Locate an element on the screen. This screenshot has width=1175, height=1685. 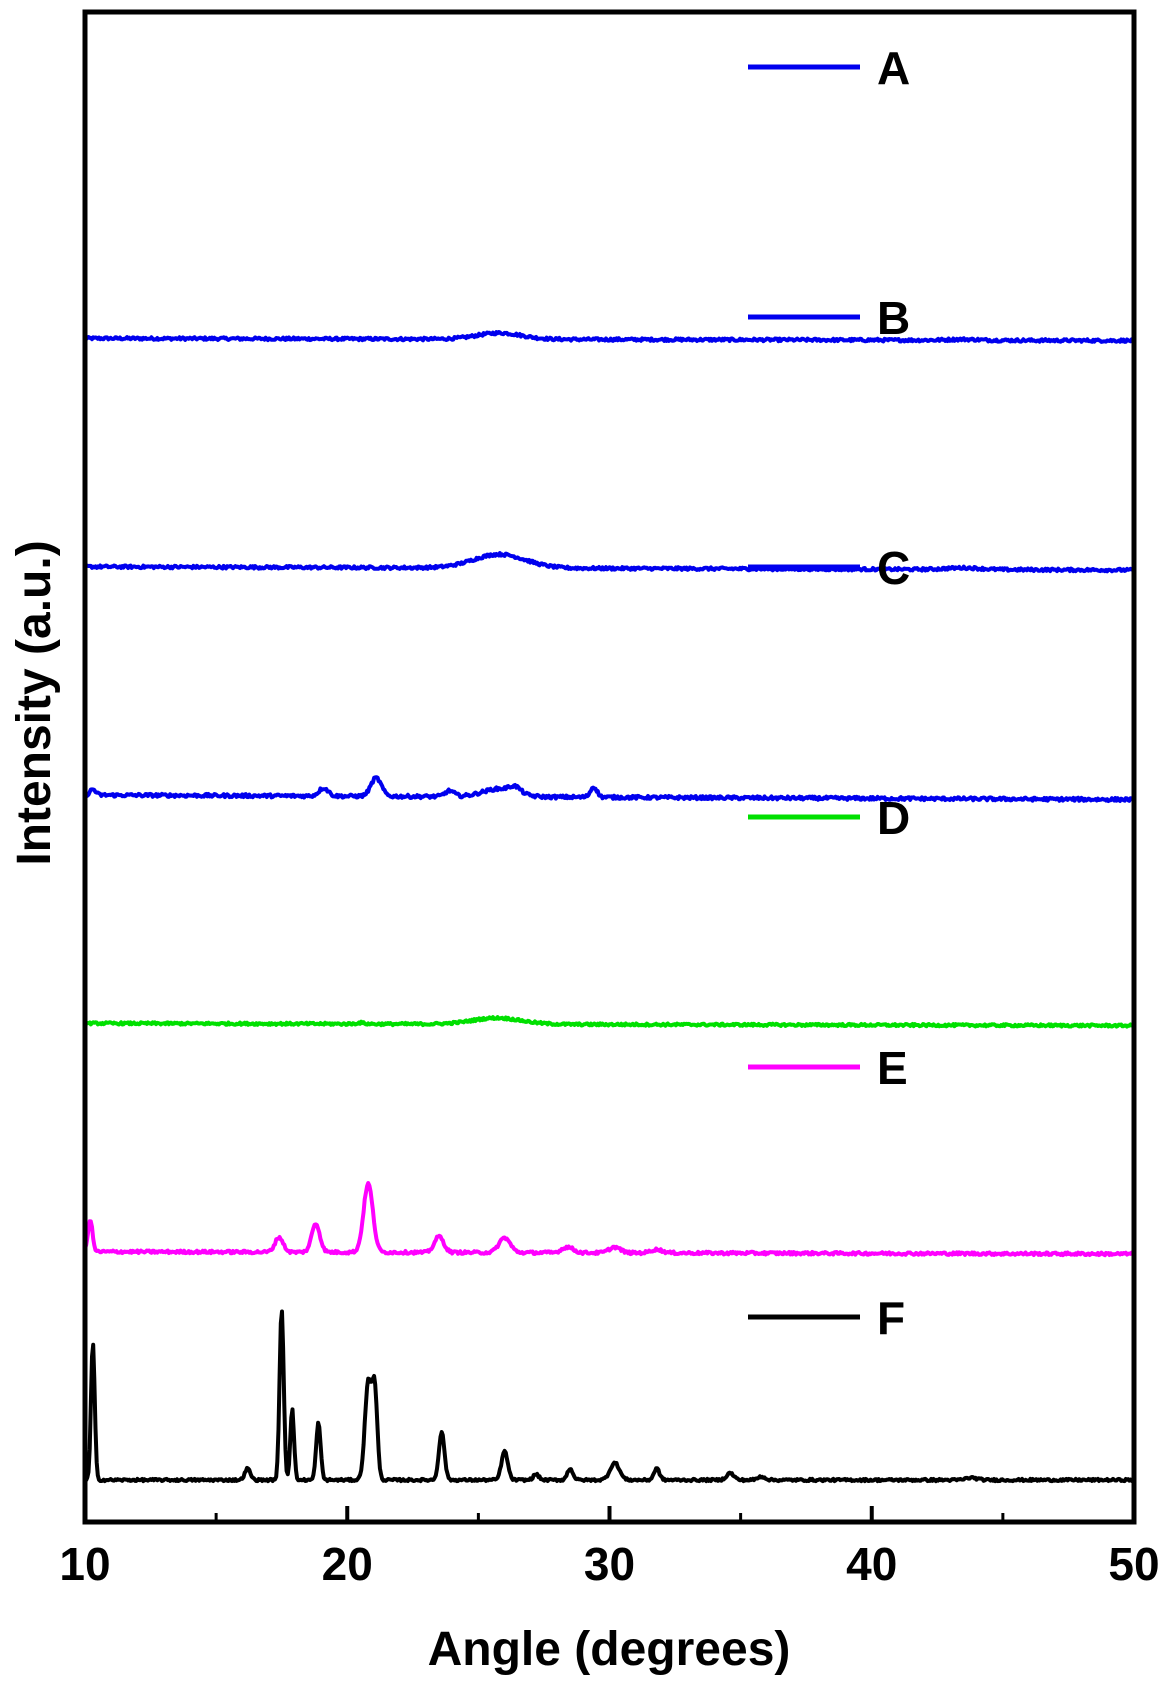
tick-layer: 10 20 30 40 50 is located at coordinates (609, 1548).